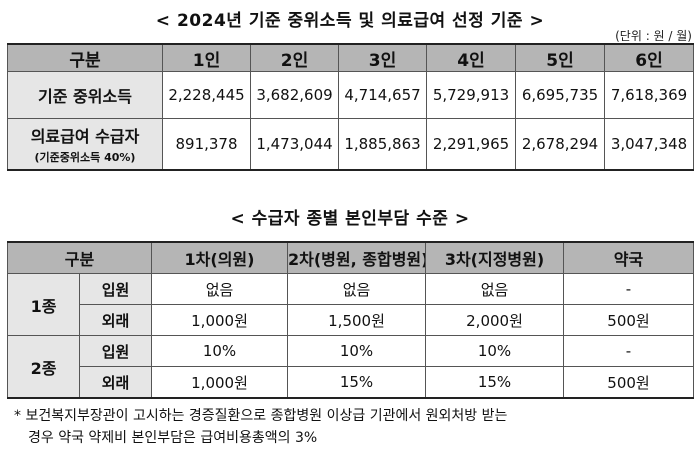 Image resolution: width=700 pixels, height=460 pixels. Describe the element at coordinates (649, 95) in the screenshot. I see `median-income-value: 7,618,369` at that location.